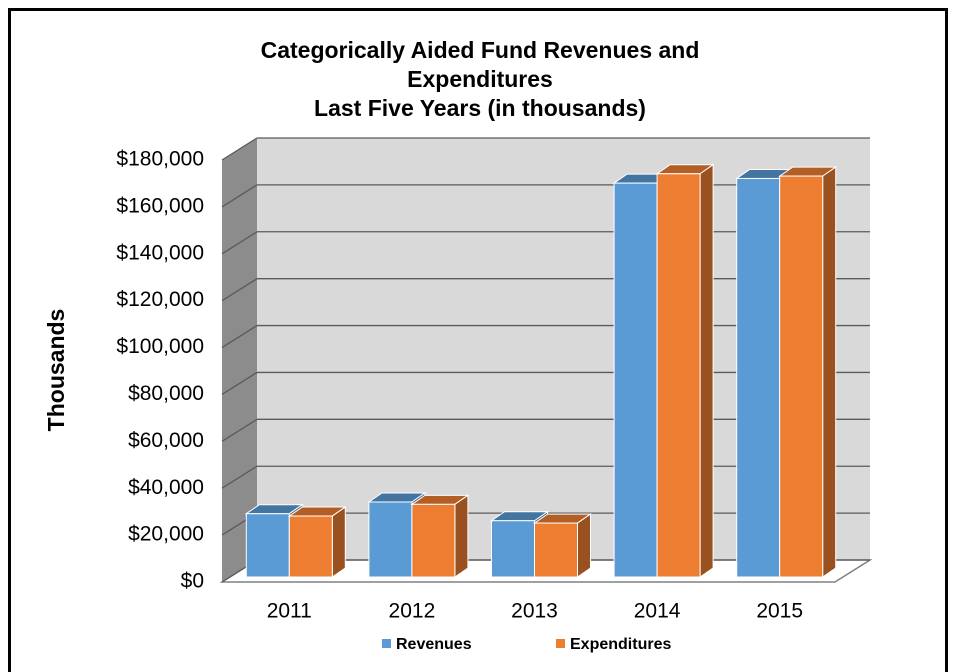  Describe the element at coordinates (160, 299) in the screenshot. I see `y-tick-label: $120,000` at that location.